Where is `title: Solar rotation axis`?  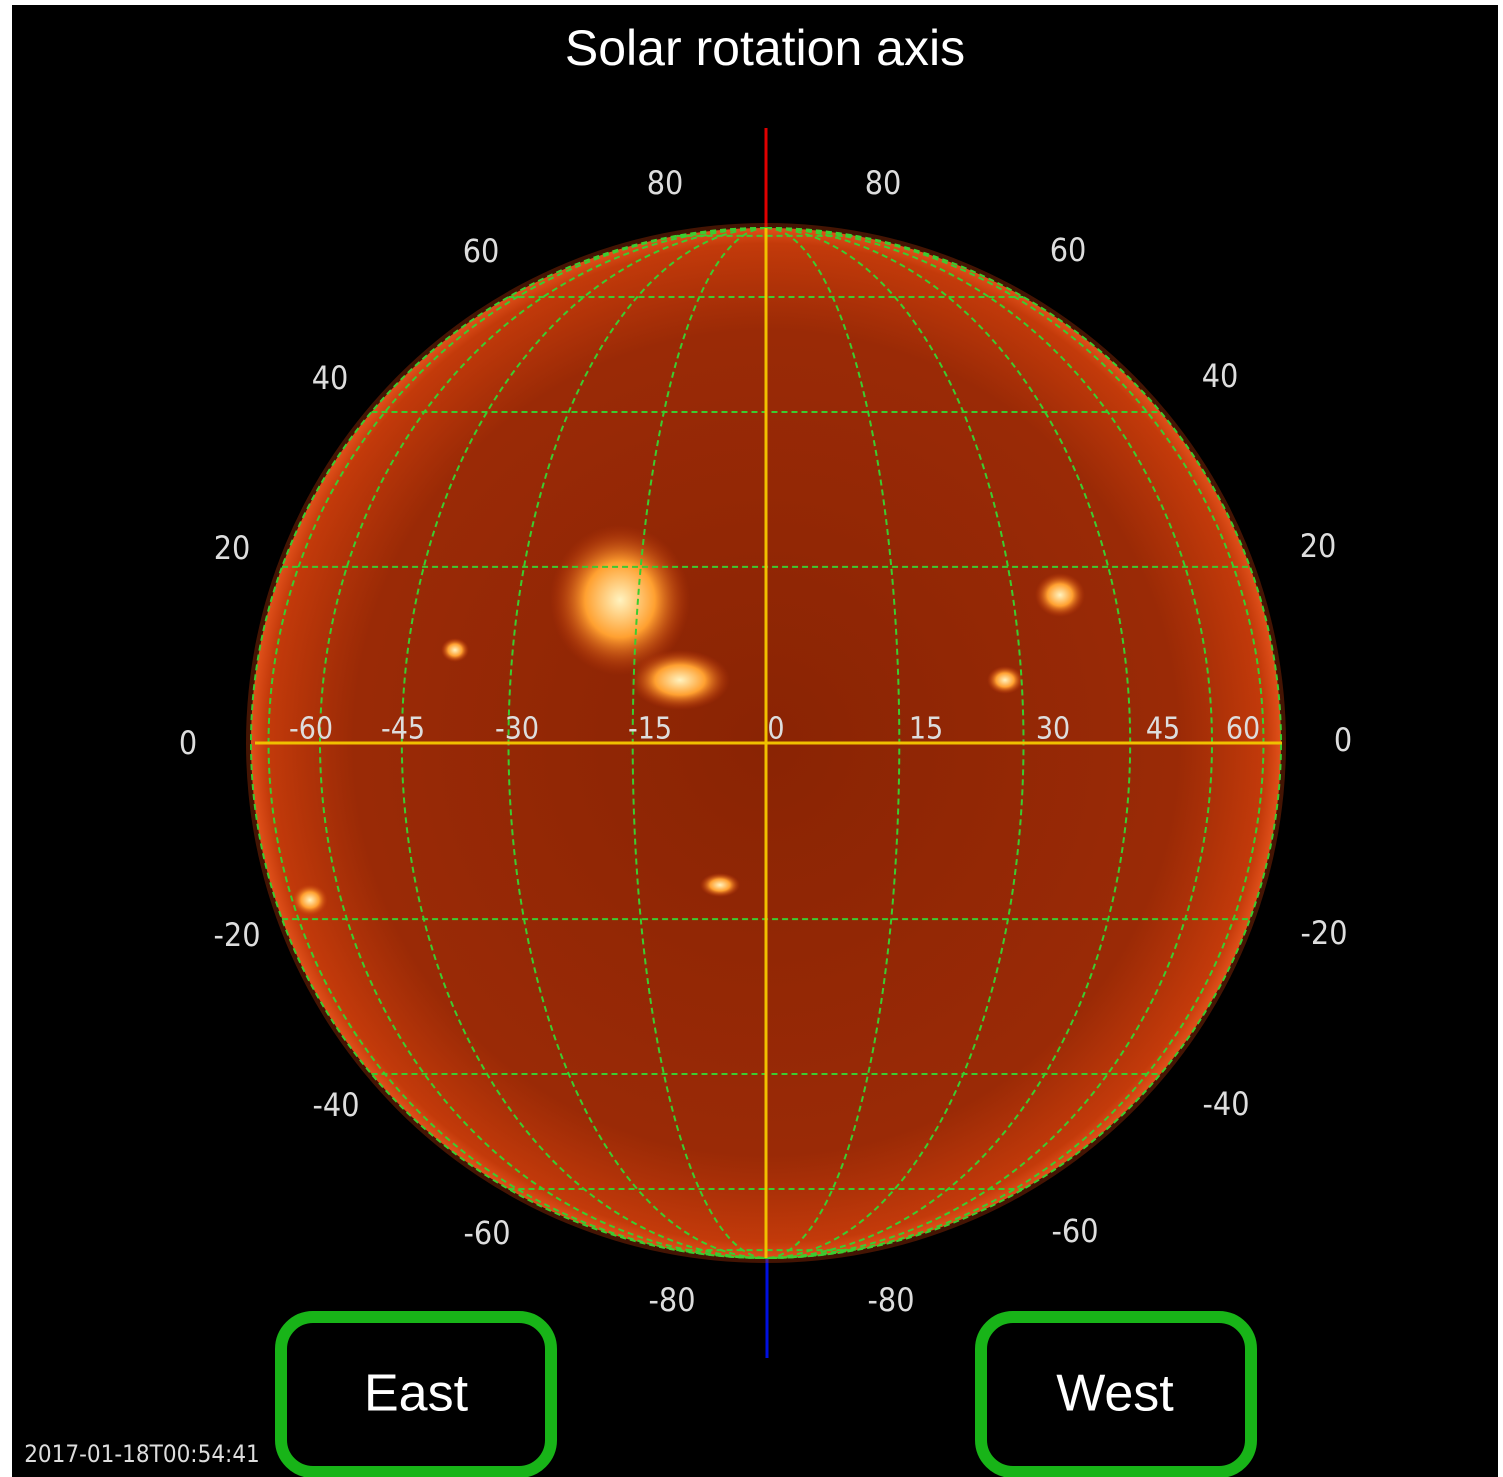 title: Solar rotation axis is located at coordinates (765, 48).